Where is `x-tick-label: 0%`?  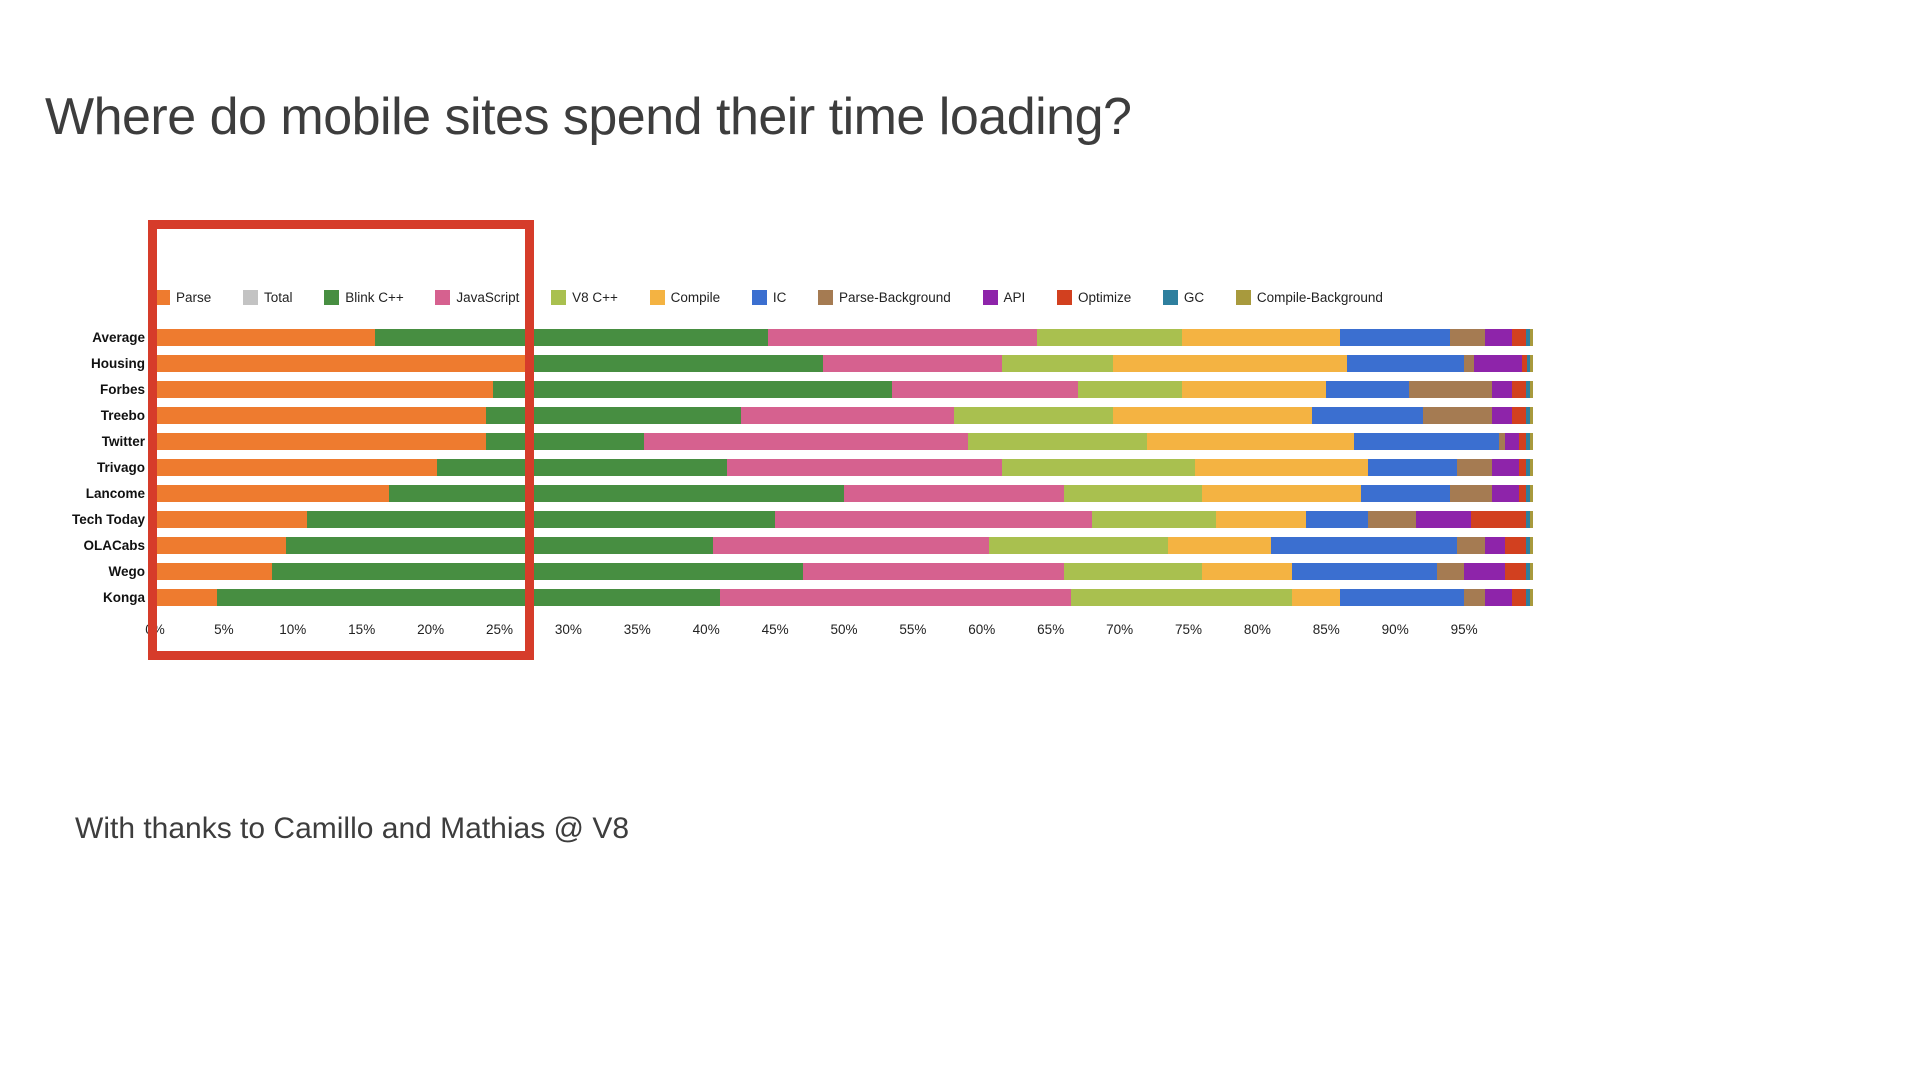 x-tick-label: 0% is located at coordinates (155, 629).